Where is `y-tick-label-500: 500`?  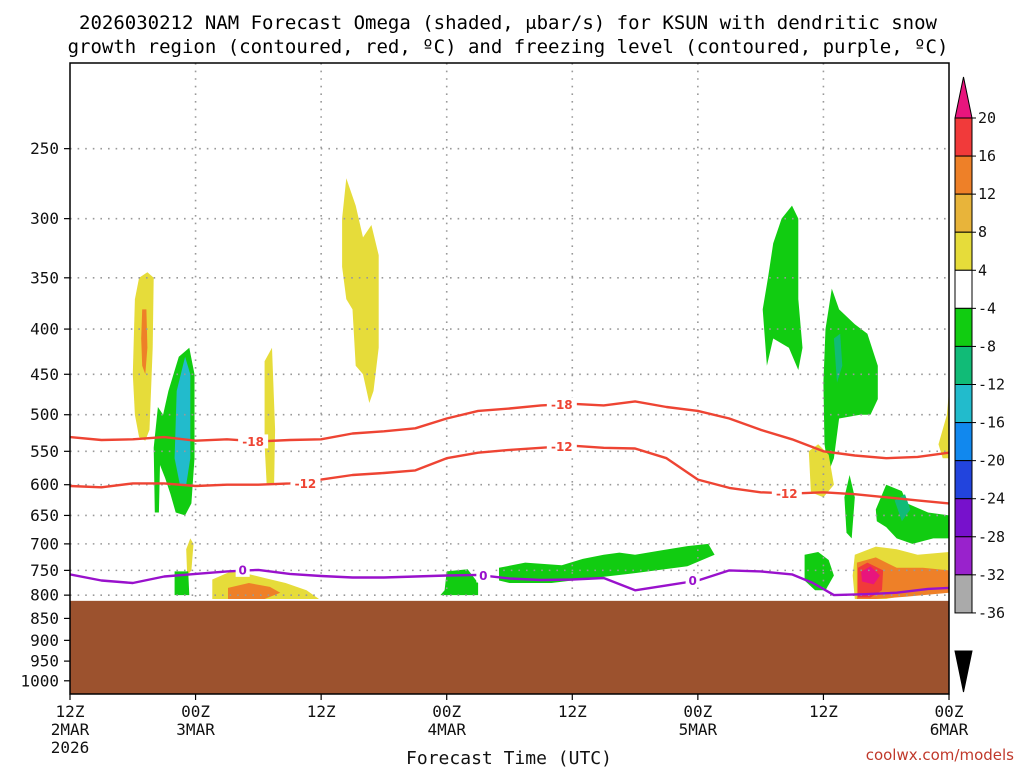
y-tick-label-500: 500 is located at coordinates (44, 414).